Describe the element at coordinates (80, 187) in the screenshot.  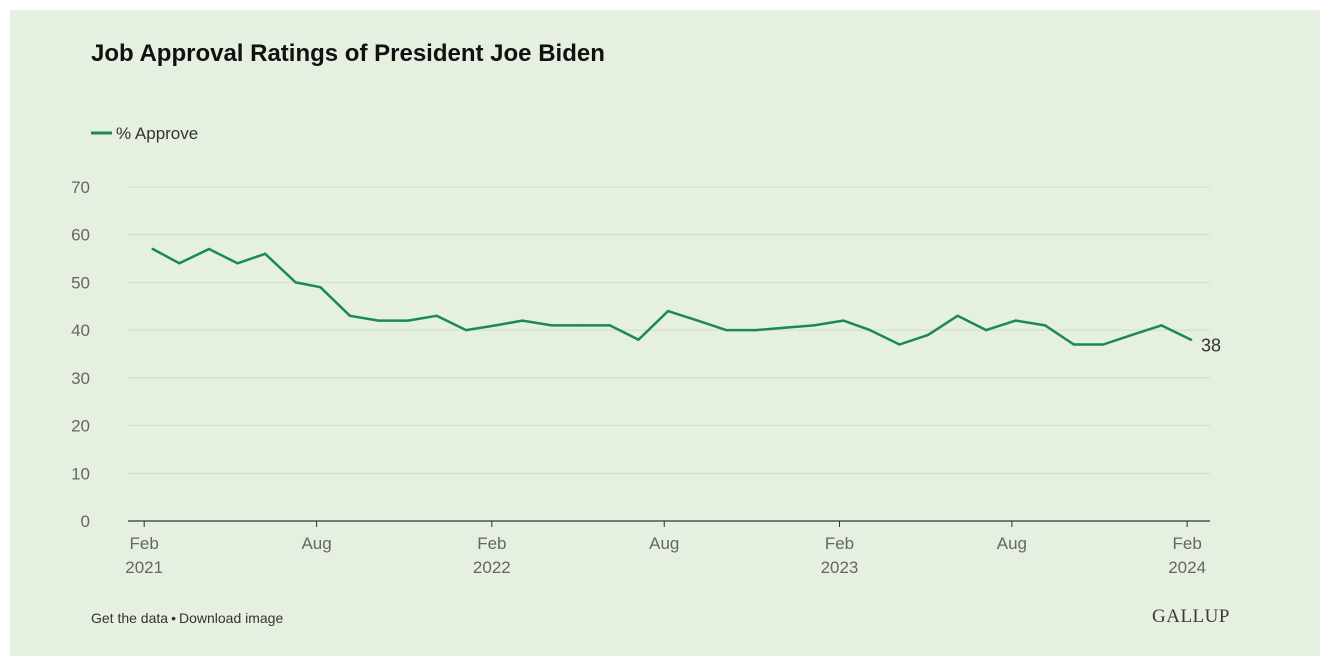
I see `y-tick-label: 70` at that location.